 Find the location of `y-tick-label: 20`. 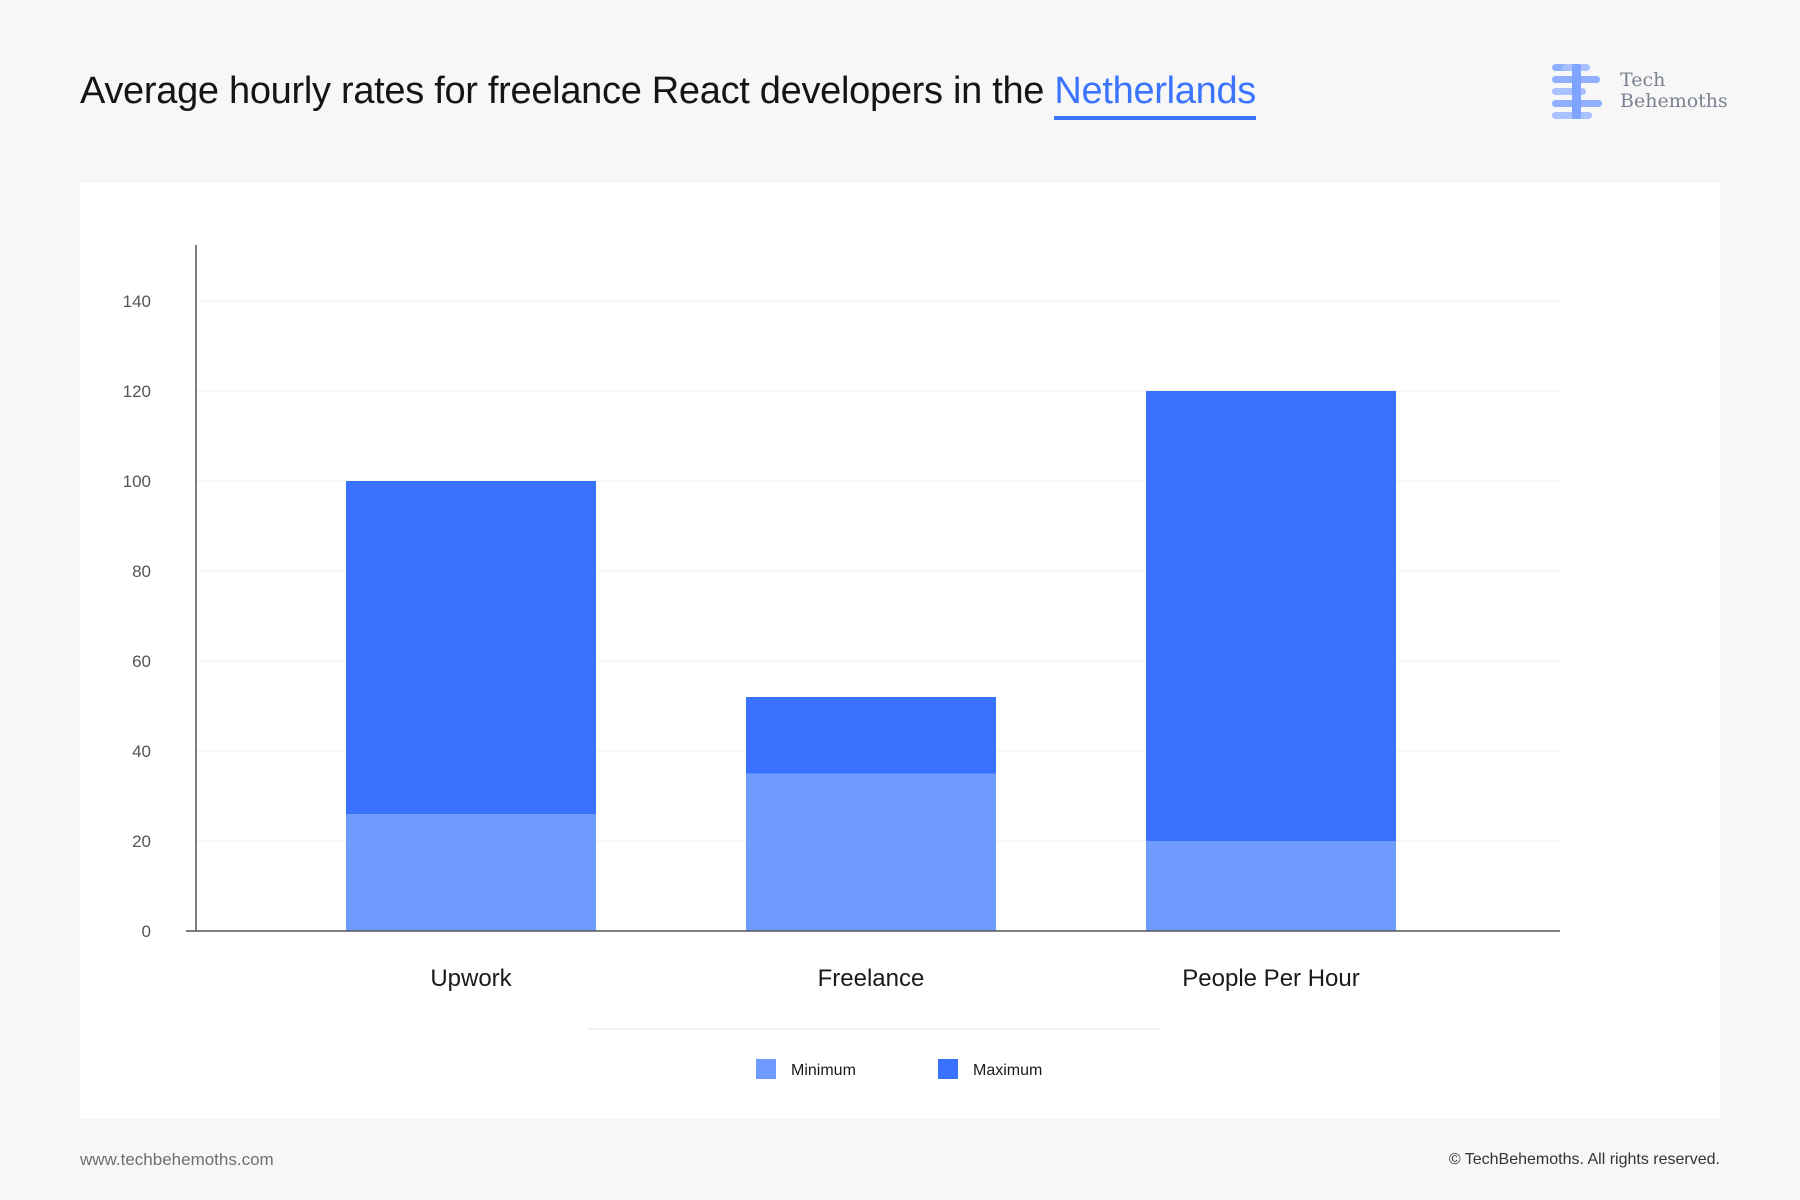

y-tick-label: 20 is located at coordinates (141, 841).